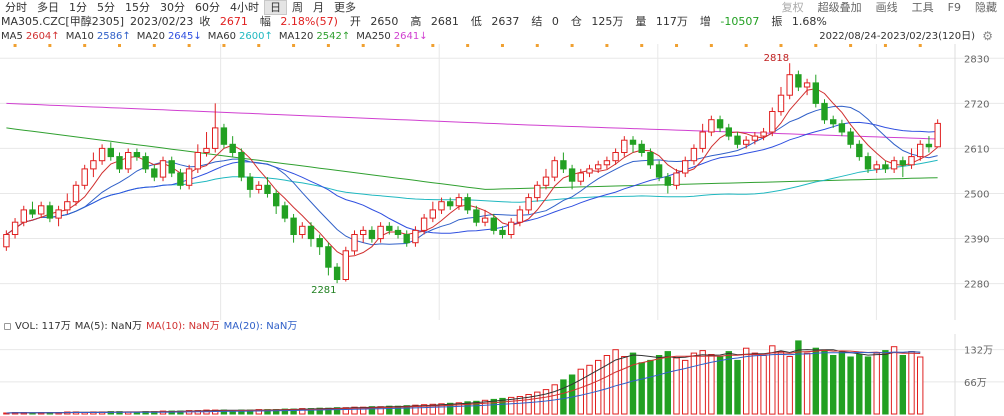 The image size is (1004, 416). I want to click on change-field: 幅 2.18%(57), so click(298, 21).